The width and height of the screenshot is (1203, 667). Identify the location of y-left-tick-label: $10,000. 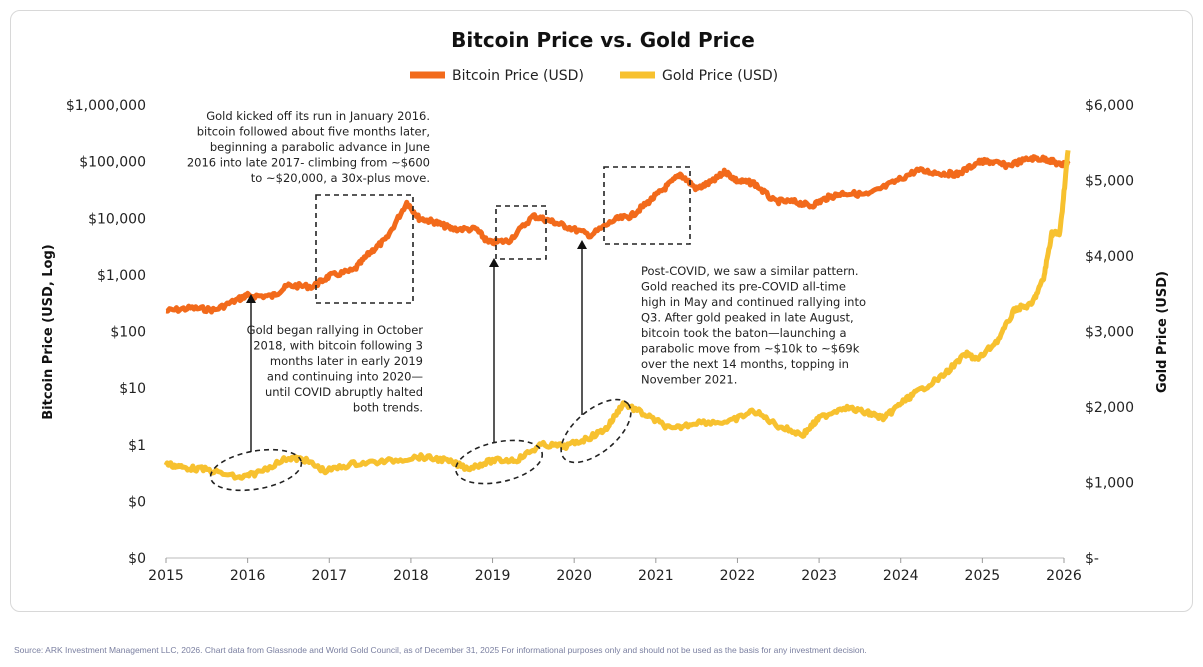
(117, 219).